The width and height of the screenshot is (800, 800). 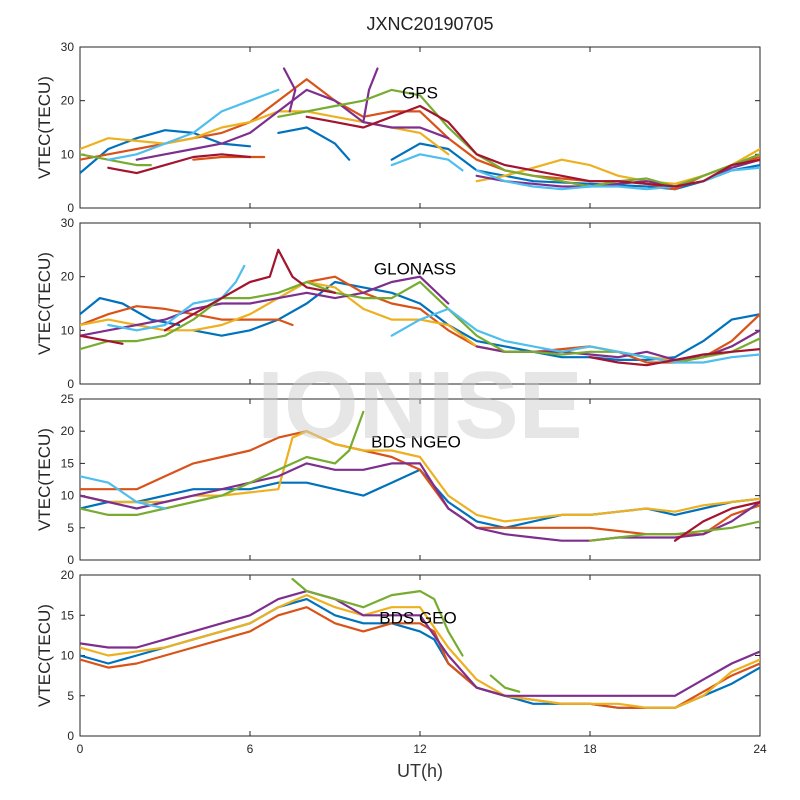 What do you see at coordinates (590, 749) in the screenshot?
I see `x-tick-label: 18` at bounding box center [590, 749].